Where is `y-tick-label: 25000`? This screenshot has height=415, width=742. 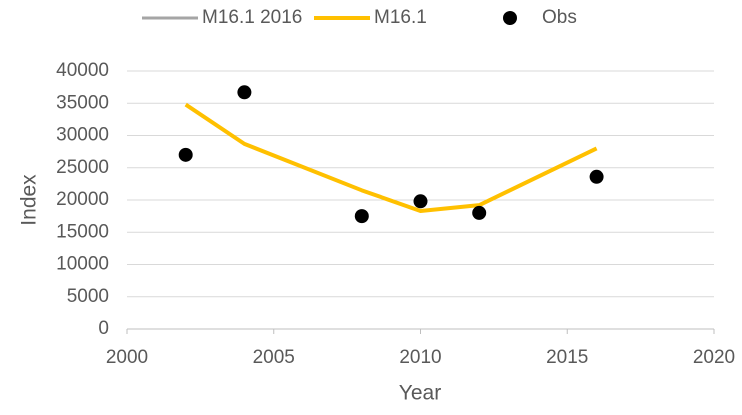 y-tick-label: 25000 is located at coordinates (82, 167).